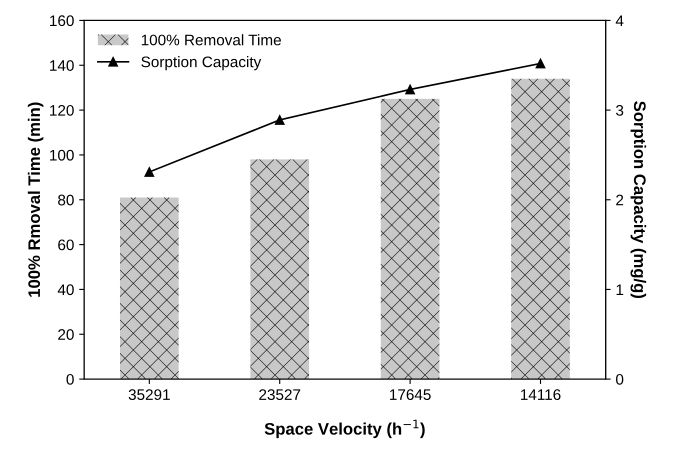  What do you see at coordinates (620, 200) in the screenshot?
I see `y2-tick-label: 2` at bounding box center [620, 200].